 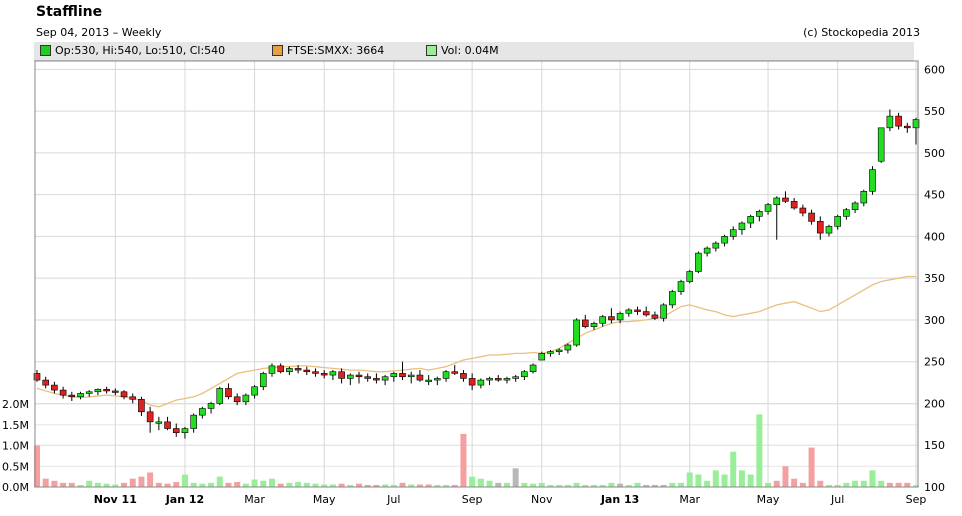 What do you see at coordinates (15, 466) in the screenshot?
I see `volume-tick-label: 0.5M` at bounding box center [15, 466].